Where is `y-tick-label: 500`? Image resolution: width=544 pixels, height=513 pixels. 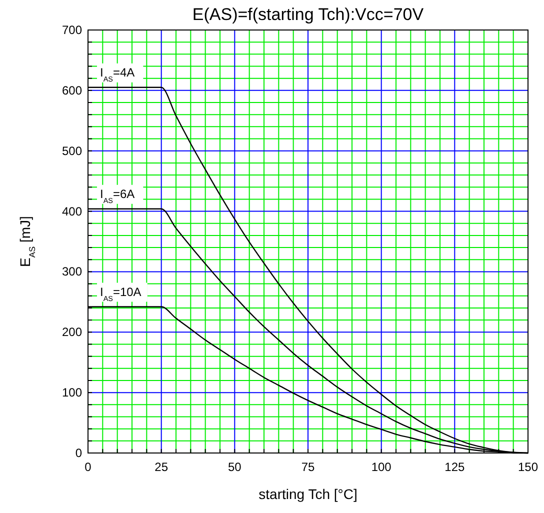
y-tick-label: 500 is located at coordinates (72, 151).